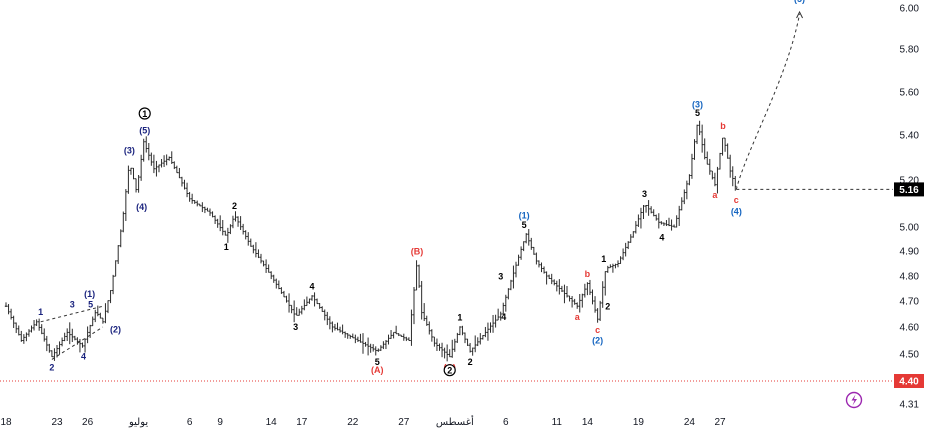 The width and height of the screenshot is (932, 438). I want to click on y-tick-label: 4.70, so click(910, 302).